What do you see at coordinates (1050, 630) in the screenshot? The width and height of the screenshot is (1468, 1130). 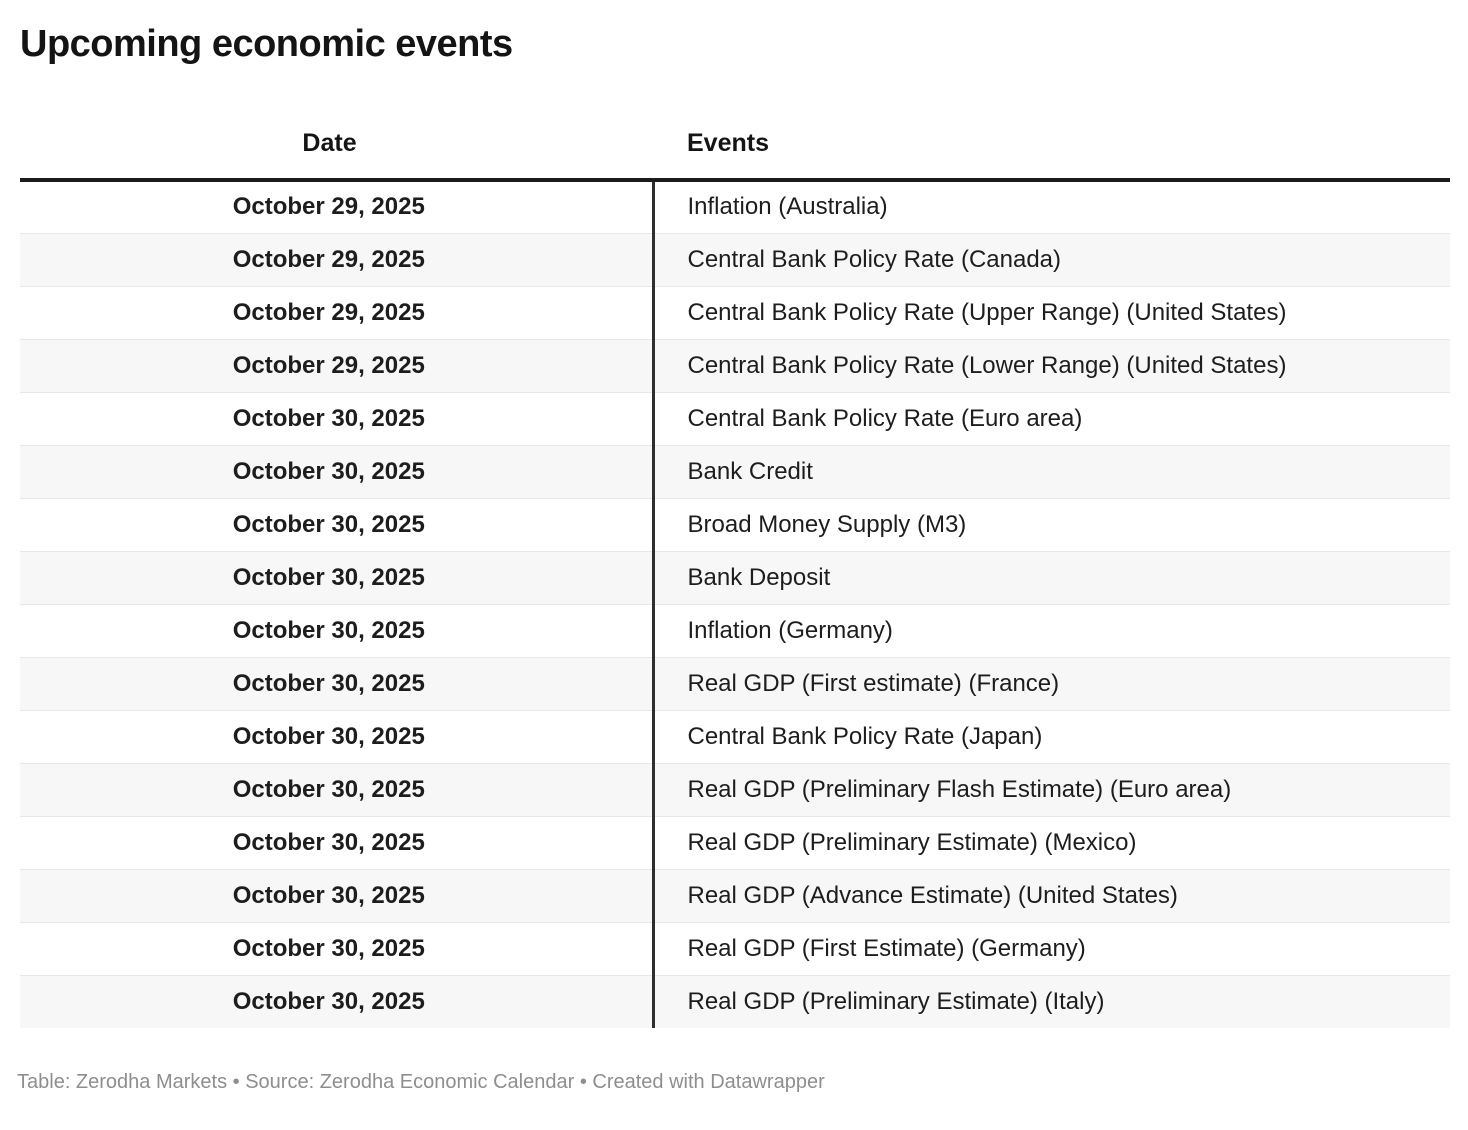 I see `event-cell: Inflation (Germany)` at bounding box center [1050, 630].